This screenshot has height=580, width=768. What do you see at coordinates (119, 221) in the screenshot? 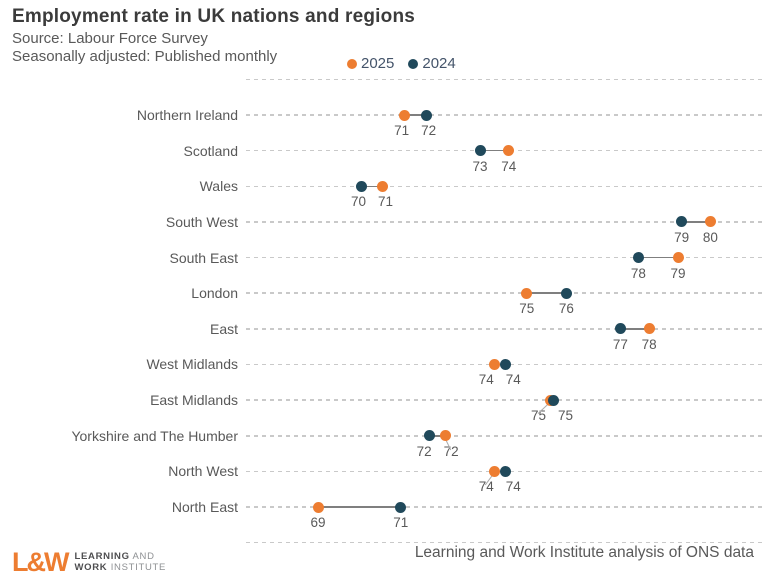
I see `region-label: South West` at bounding box center [119, 221].